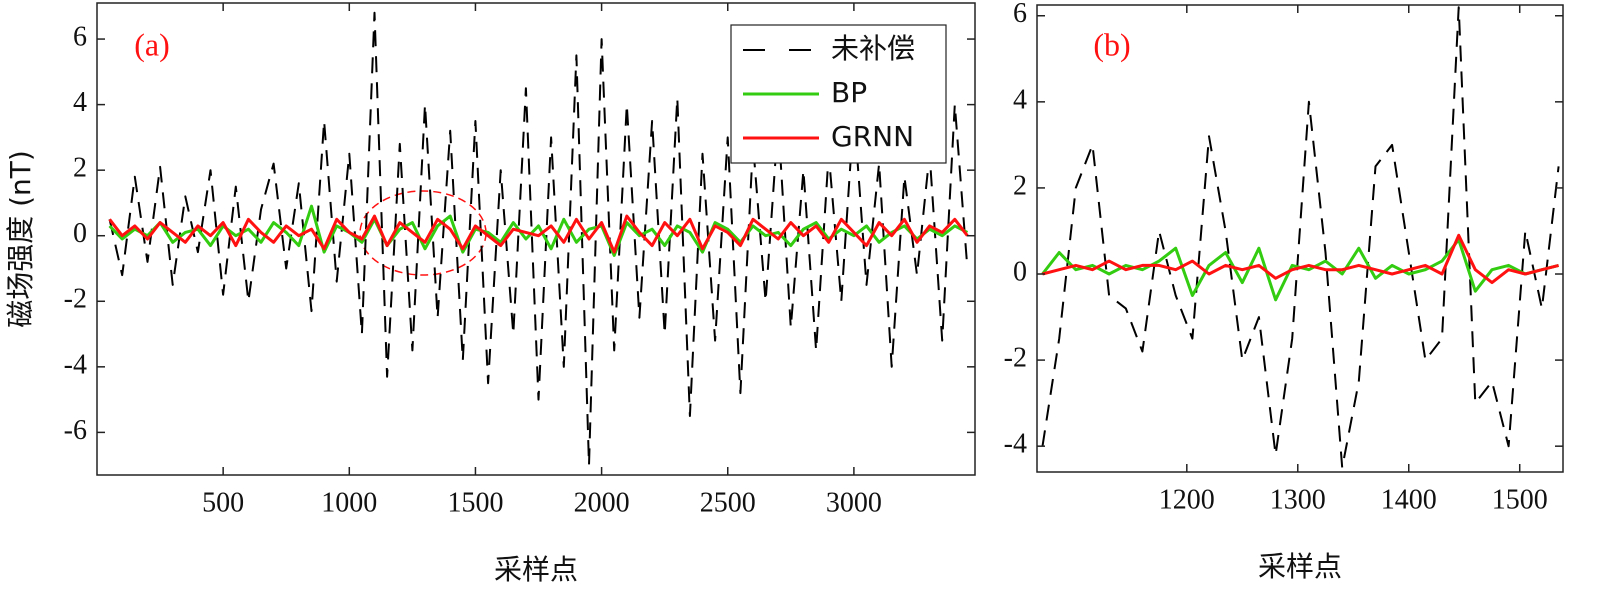 This screenshot has height=597, width=1610. Describe the element at coordinates (75, 430) in the screenshot. I see `y-tick-label: -6` at that location.